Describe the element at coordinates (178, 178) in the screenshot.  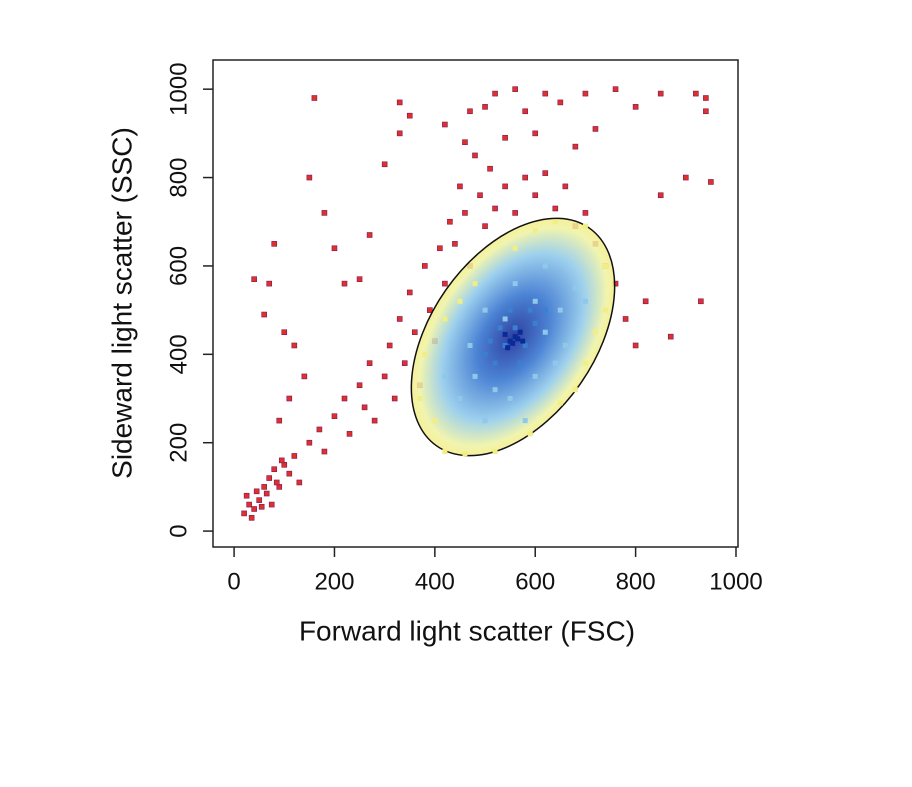
I see `y-tick-label: 800` at that location.